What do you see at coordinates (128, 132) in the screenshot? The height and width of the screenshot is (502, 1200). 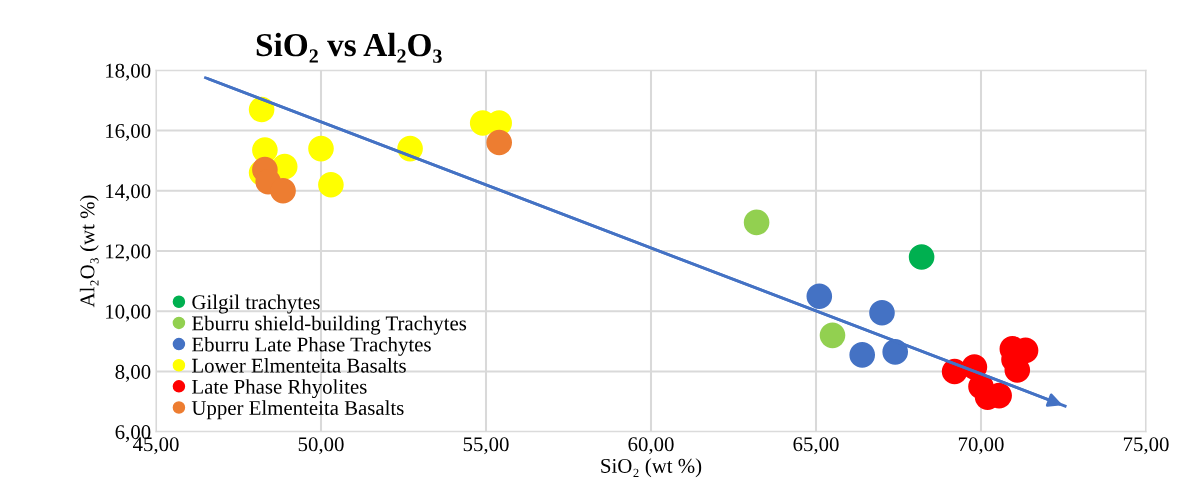 I see `y-tick-label: 16,00` at bounding box center [128, 132].